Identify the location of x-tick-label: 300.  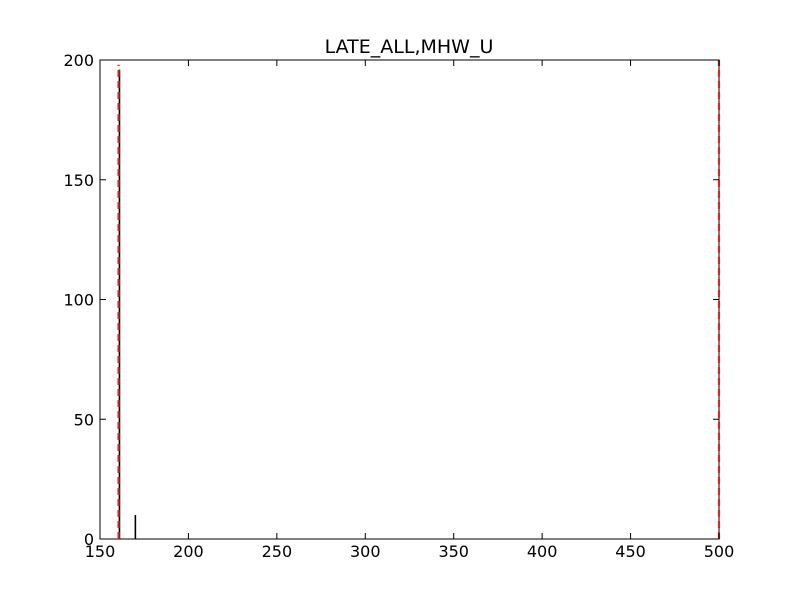
(365, 551).